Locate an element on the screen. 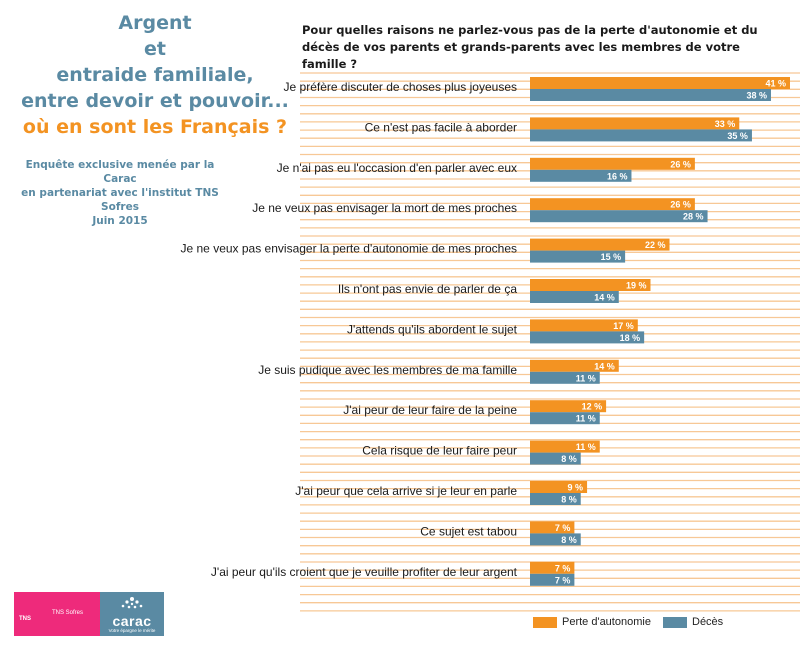 This screenshot has height=647, width=800. data-label-perte-autonomie: 14 % is located at coordinates (604, 366).